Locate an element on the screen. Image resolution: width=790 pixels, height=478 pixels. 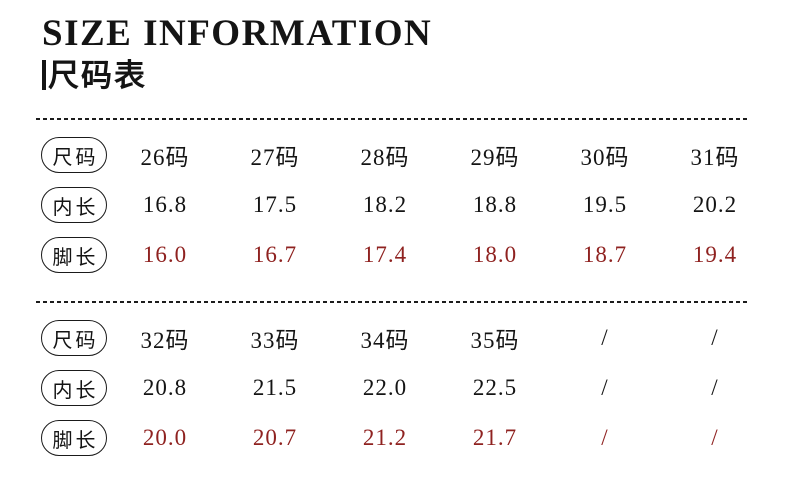
inner-length-cell: 16.8 is located at coordinates (165, 205).